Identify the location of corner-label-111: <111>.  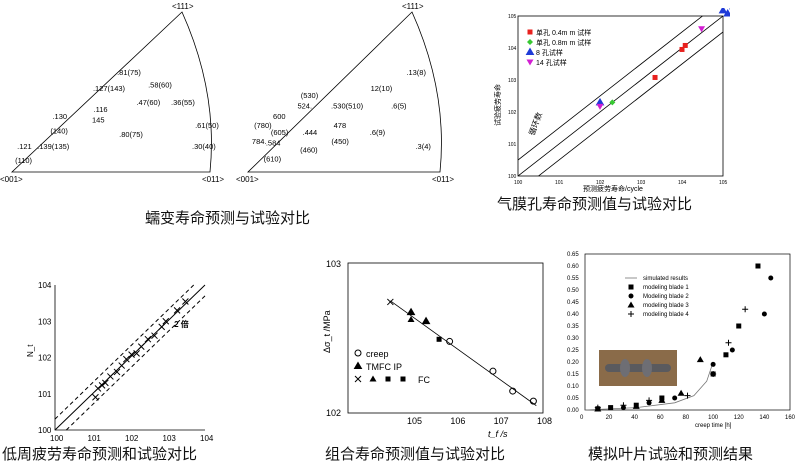
(183, 6).